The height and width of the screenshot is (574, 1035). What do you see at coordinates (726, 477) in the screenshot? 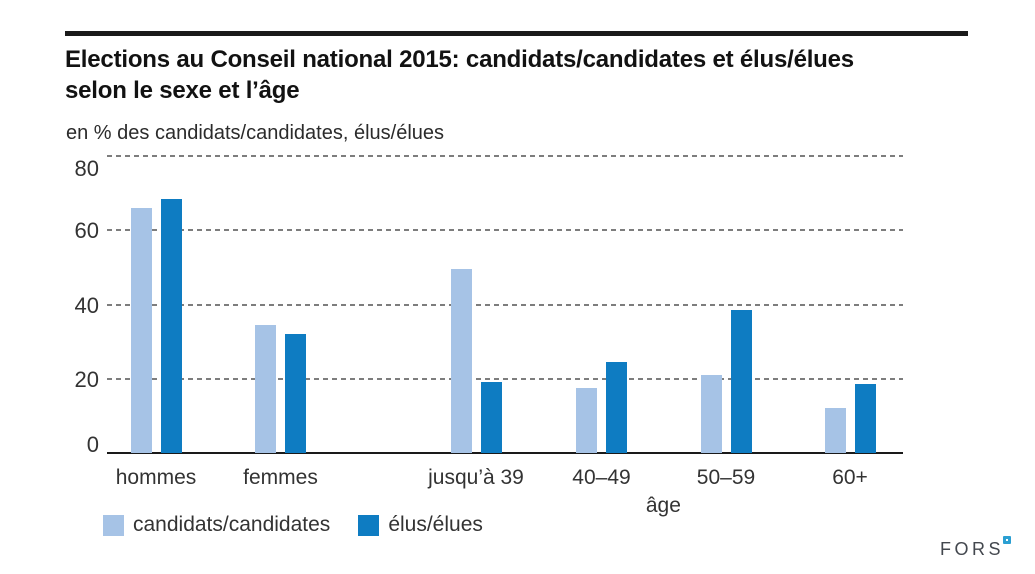
I see `x-tick-label-5: 50–59` at bounding box center [726, 477].